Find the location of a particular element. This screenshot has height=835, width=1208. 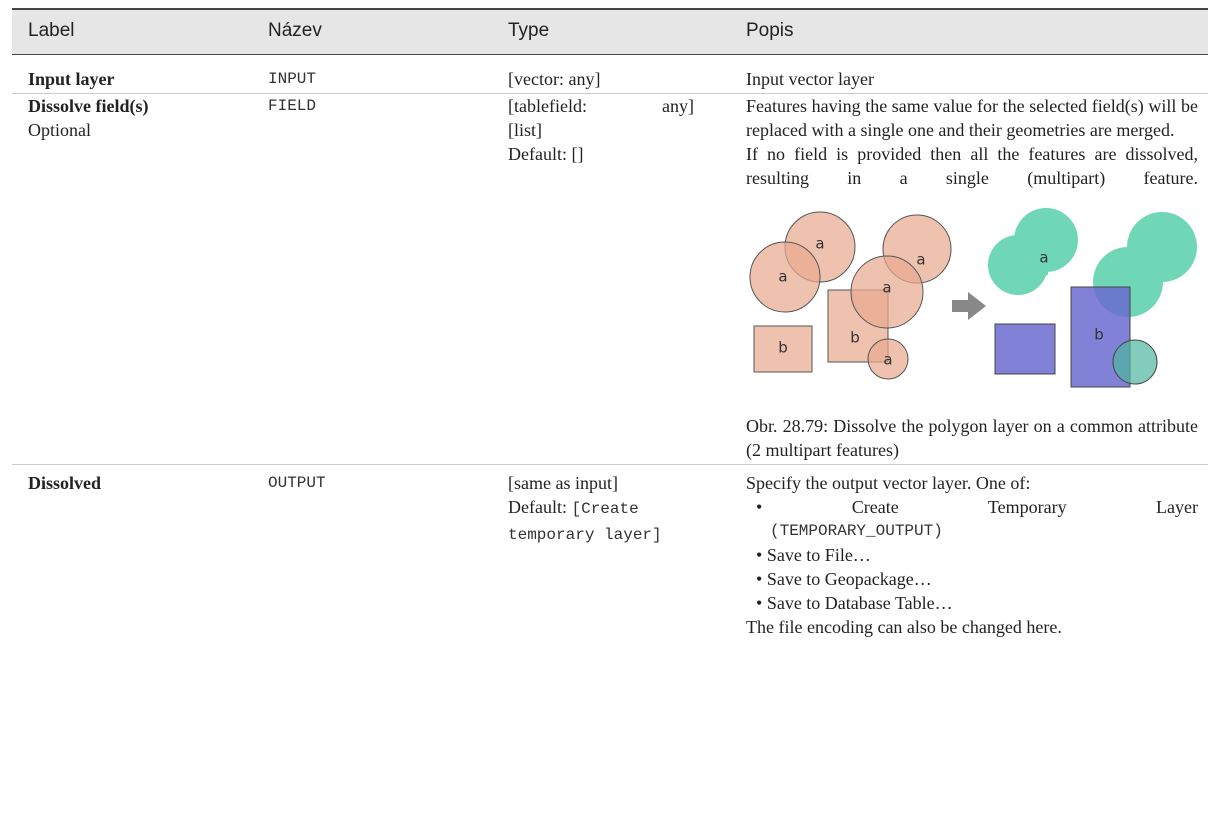

type-line: Default: [] is located at coordinates (546, 154).